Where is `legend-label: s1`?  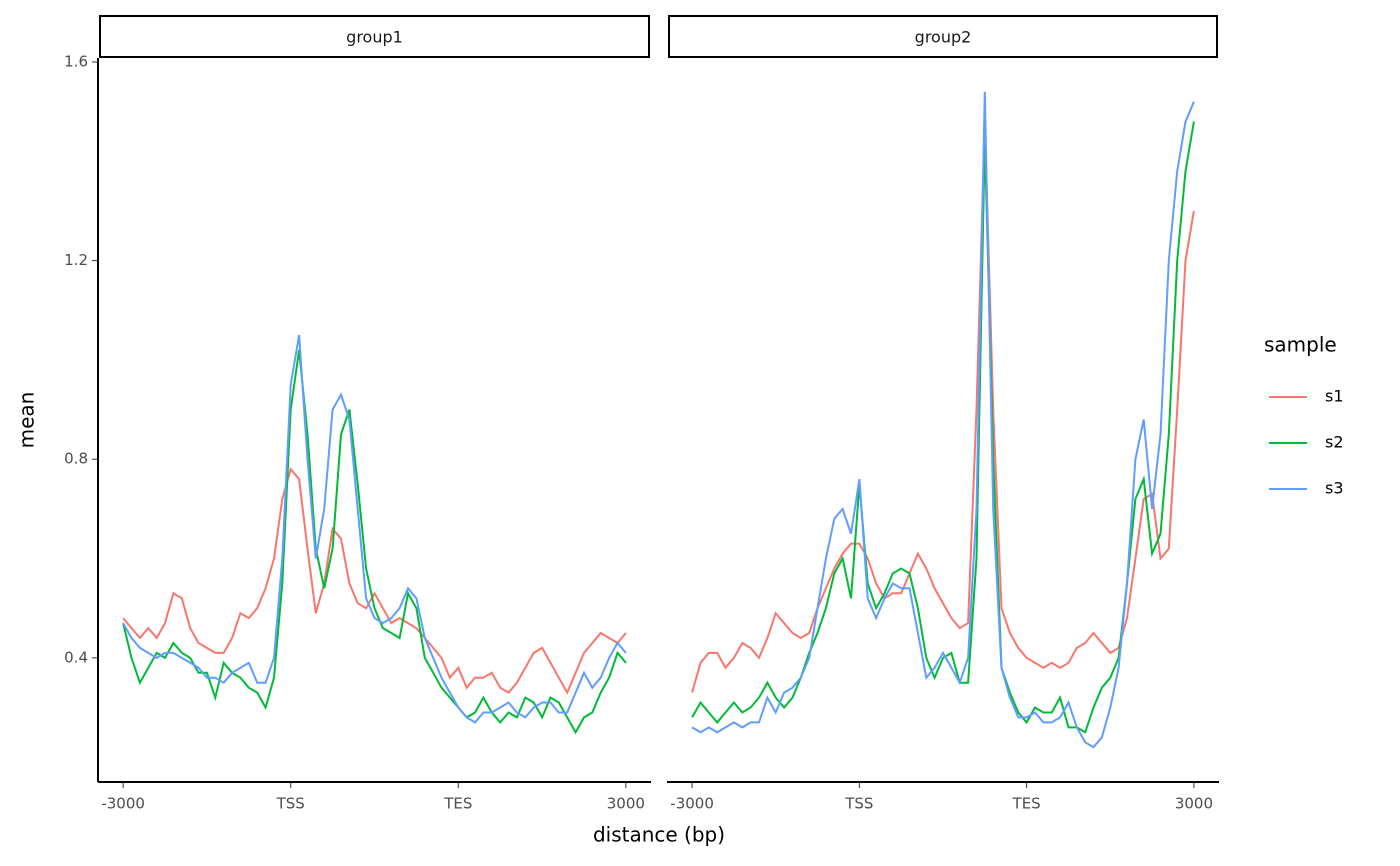 legend-label: s1 is located at coordinates (1334, 396).